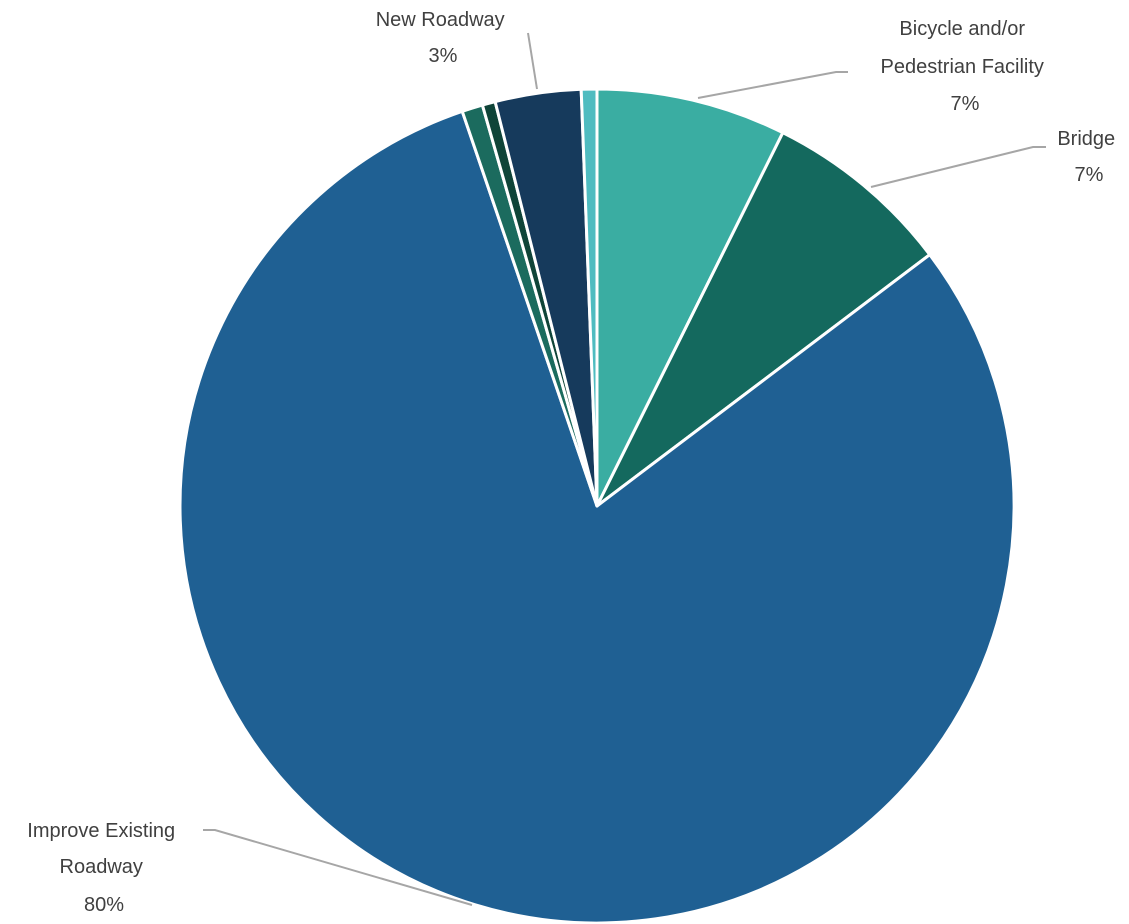 The width and height of the screenshot is (1129, 924). What do you see at coordinates (962, 67) in the screenshot?
I see `label-bicycle-line-2: Pedestrian Facility` at bounding box center [962, 67].